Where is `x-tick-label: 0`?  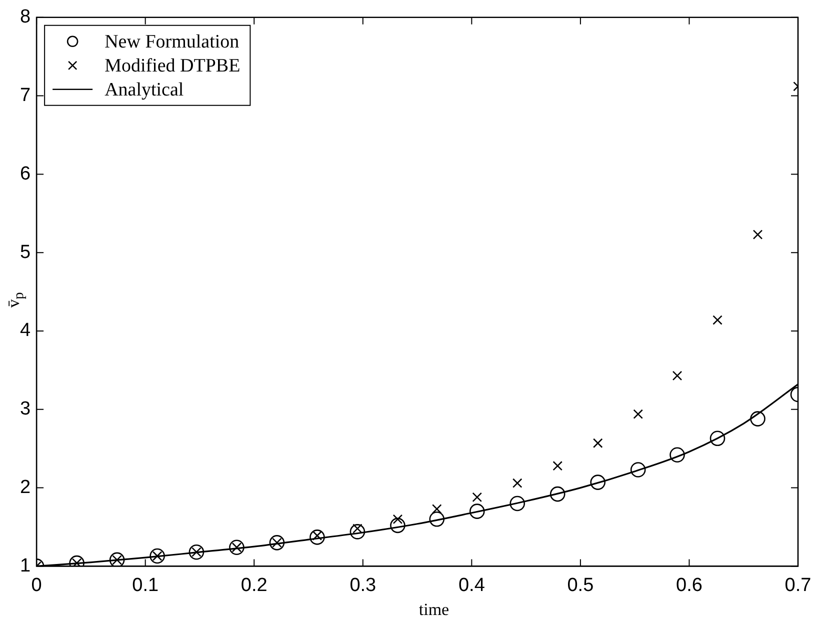 x-tick-label: 0 is located at coordinates (36, 585).